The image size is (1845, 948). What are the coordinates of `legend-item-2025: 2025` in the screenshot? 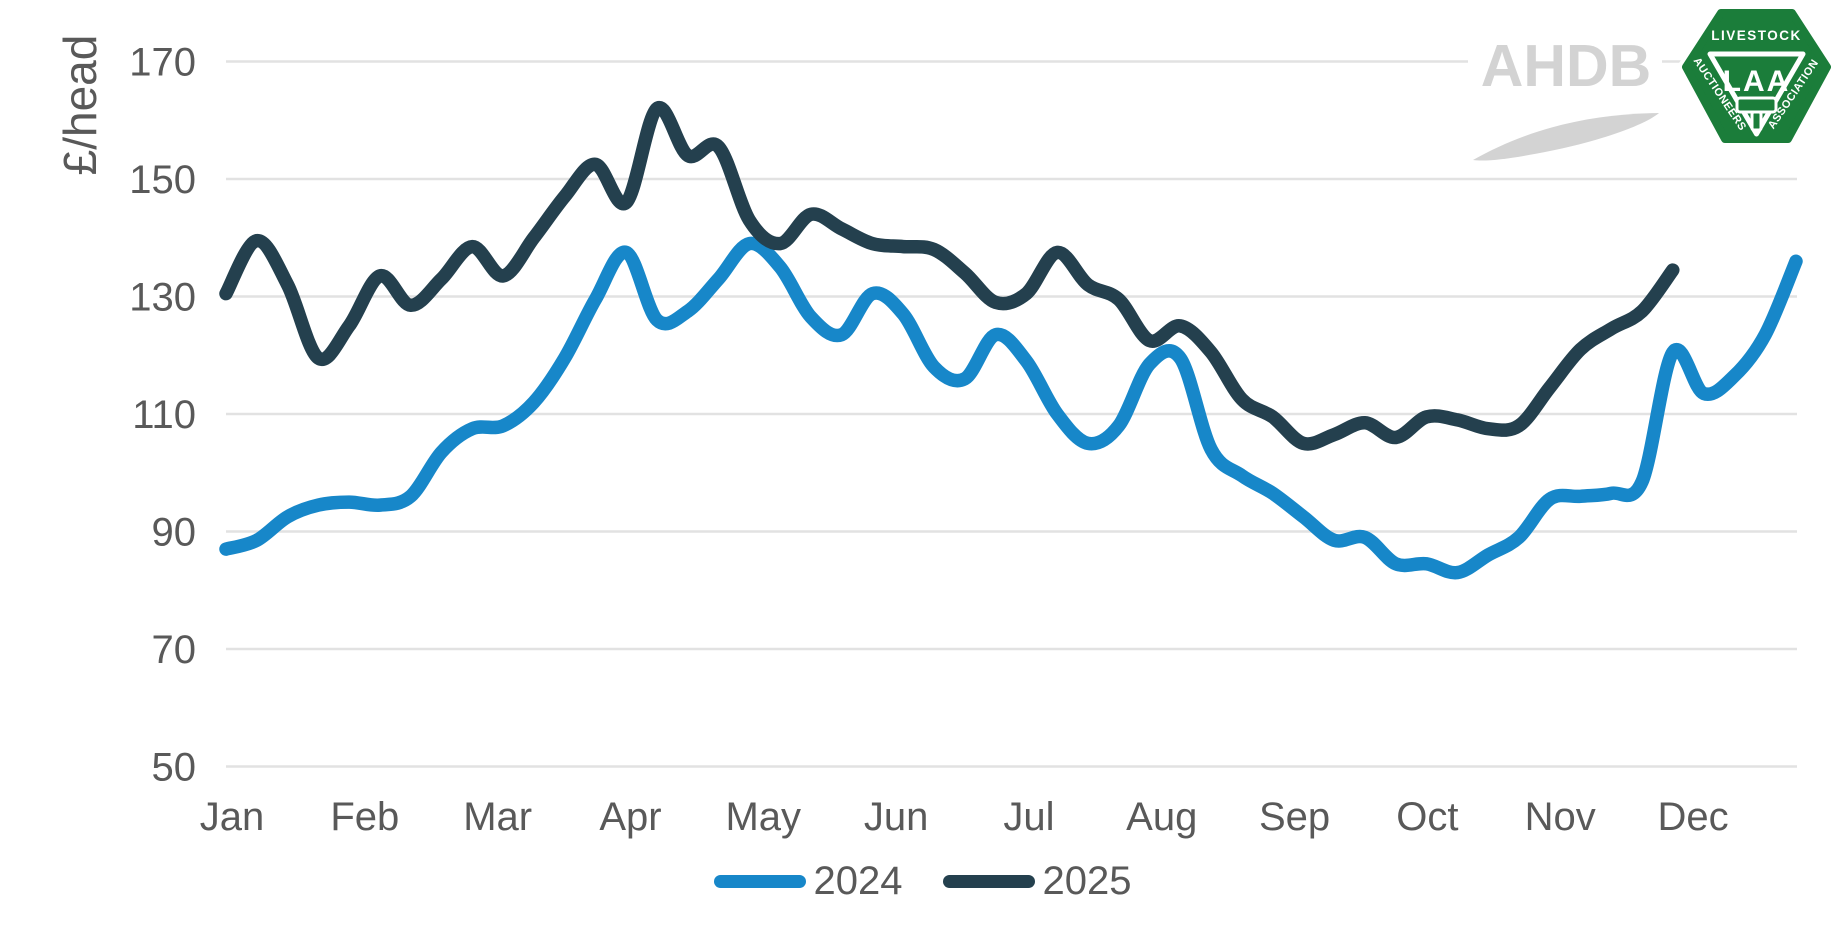 It's located at (1037, 881).